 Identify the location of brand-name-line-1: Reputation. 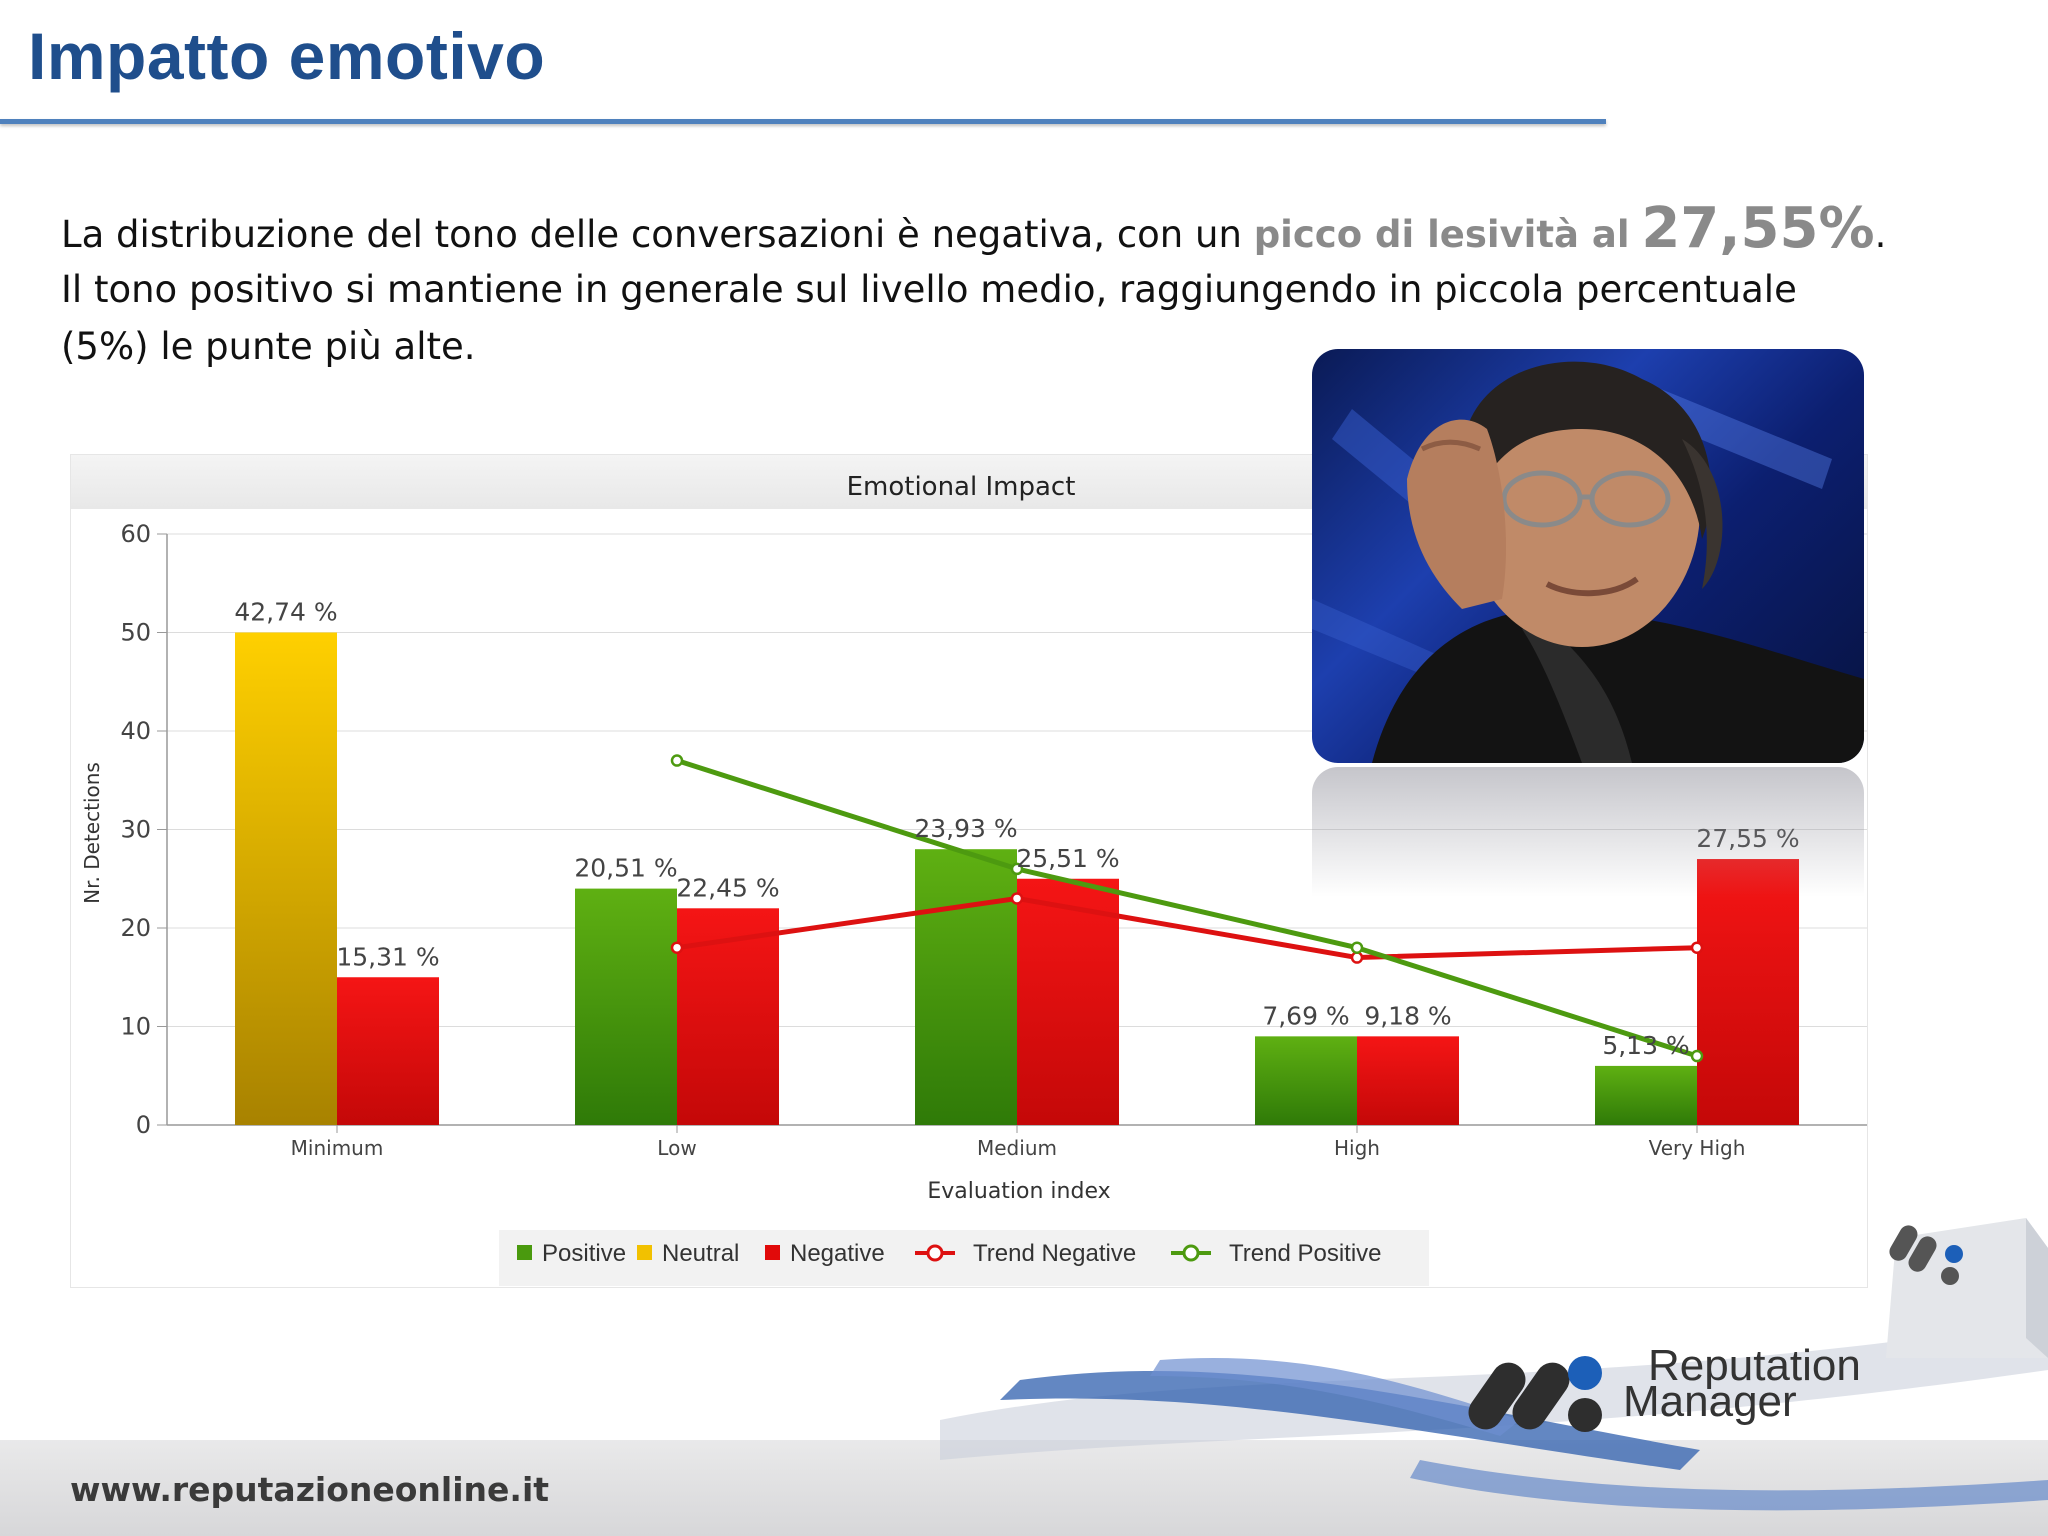
(1754, 1365).